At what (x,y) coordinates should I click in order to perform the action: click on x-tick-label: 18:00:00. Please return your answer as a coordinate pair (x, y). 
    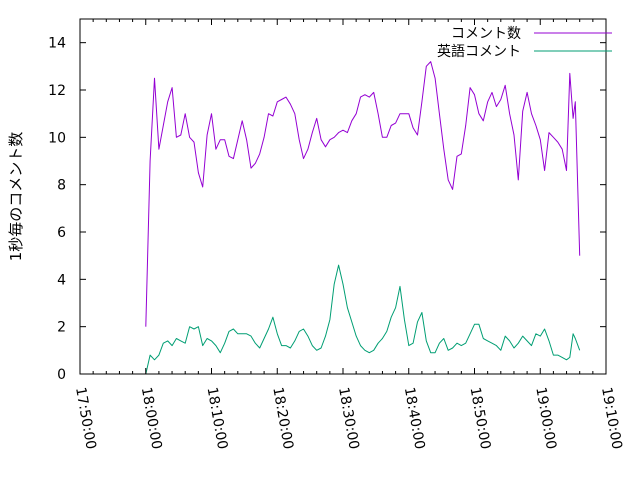
    Looking at the image, I should click on (151, 418).